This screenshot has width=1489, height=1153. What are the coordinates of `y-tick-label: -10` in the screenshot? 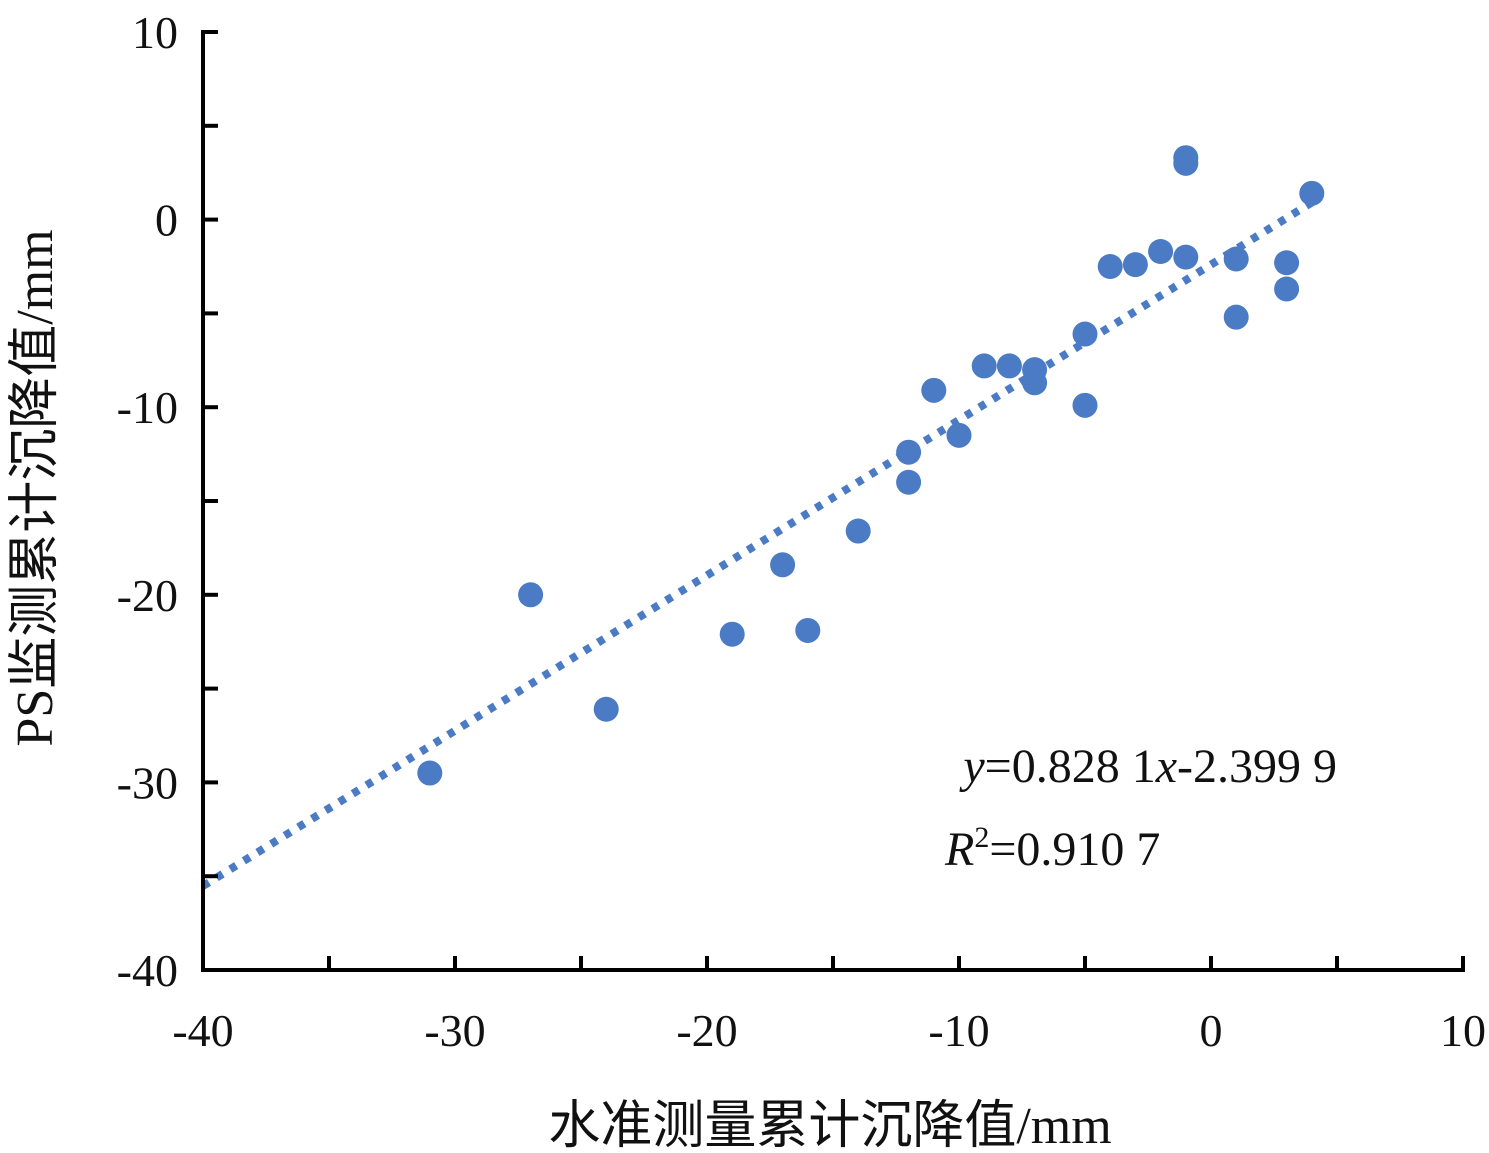 It's located at (147, 407).